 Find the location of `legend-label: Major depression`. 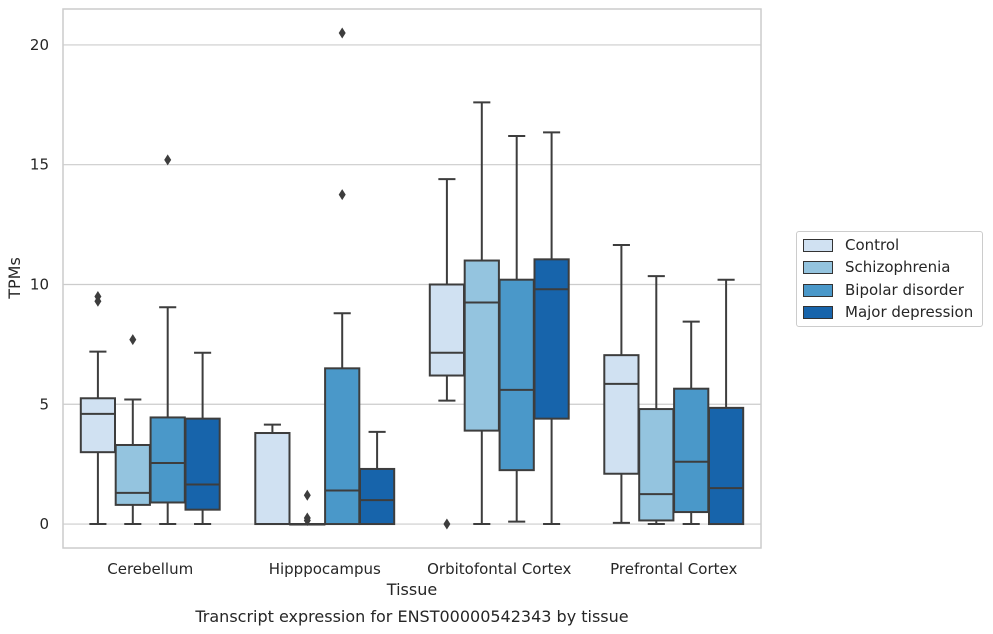

legend-label: Major depression is located at coordinates (909, 312).